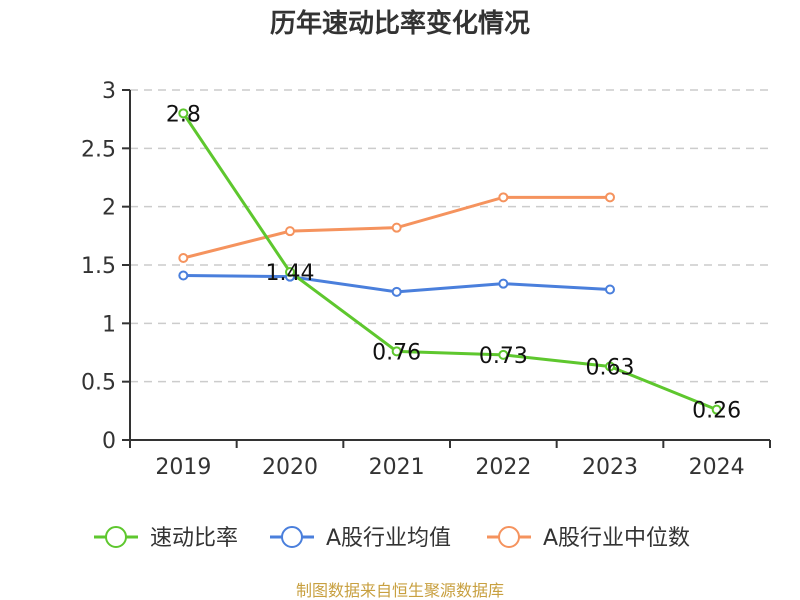 Image resolution: width=800 pixels, height=600 pixels. I want to click on legend-item: A股行业均值, so click(360, 538).